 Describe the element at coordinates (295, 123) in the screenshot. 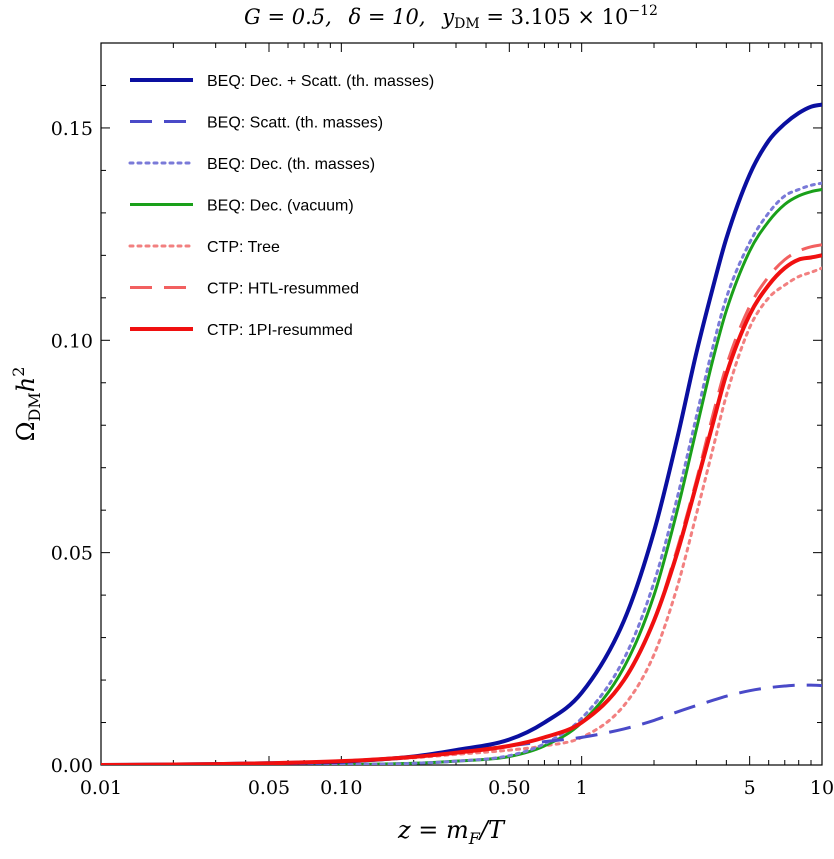

I see `legend-label: BEQ: Scatt. (th. masses)` at that location.